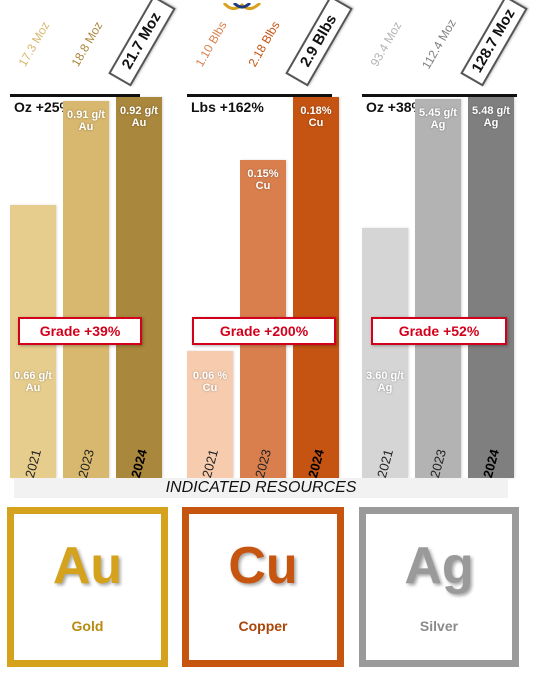  I want to click on growth-label: Lbs +162%, so click(227, 107).